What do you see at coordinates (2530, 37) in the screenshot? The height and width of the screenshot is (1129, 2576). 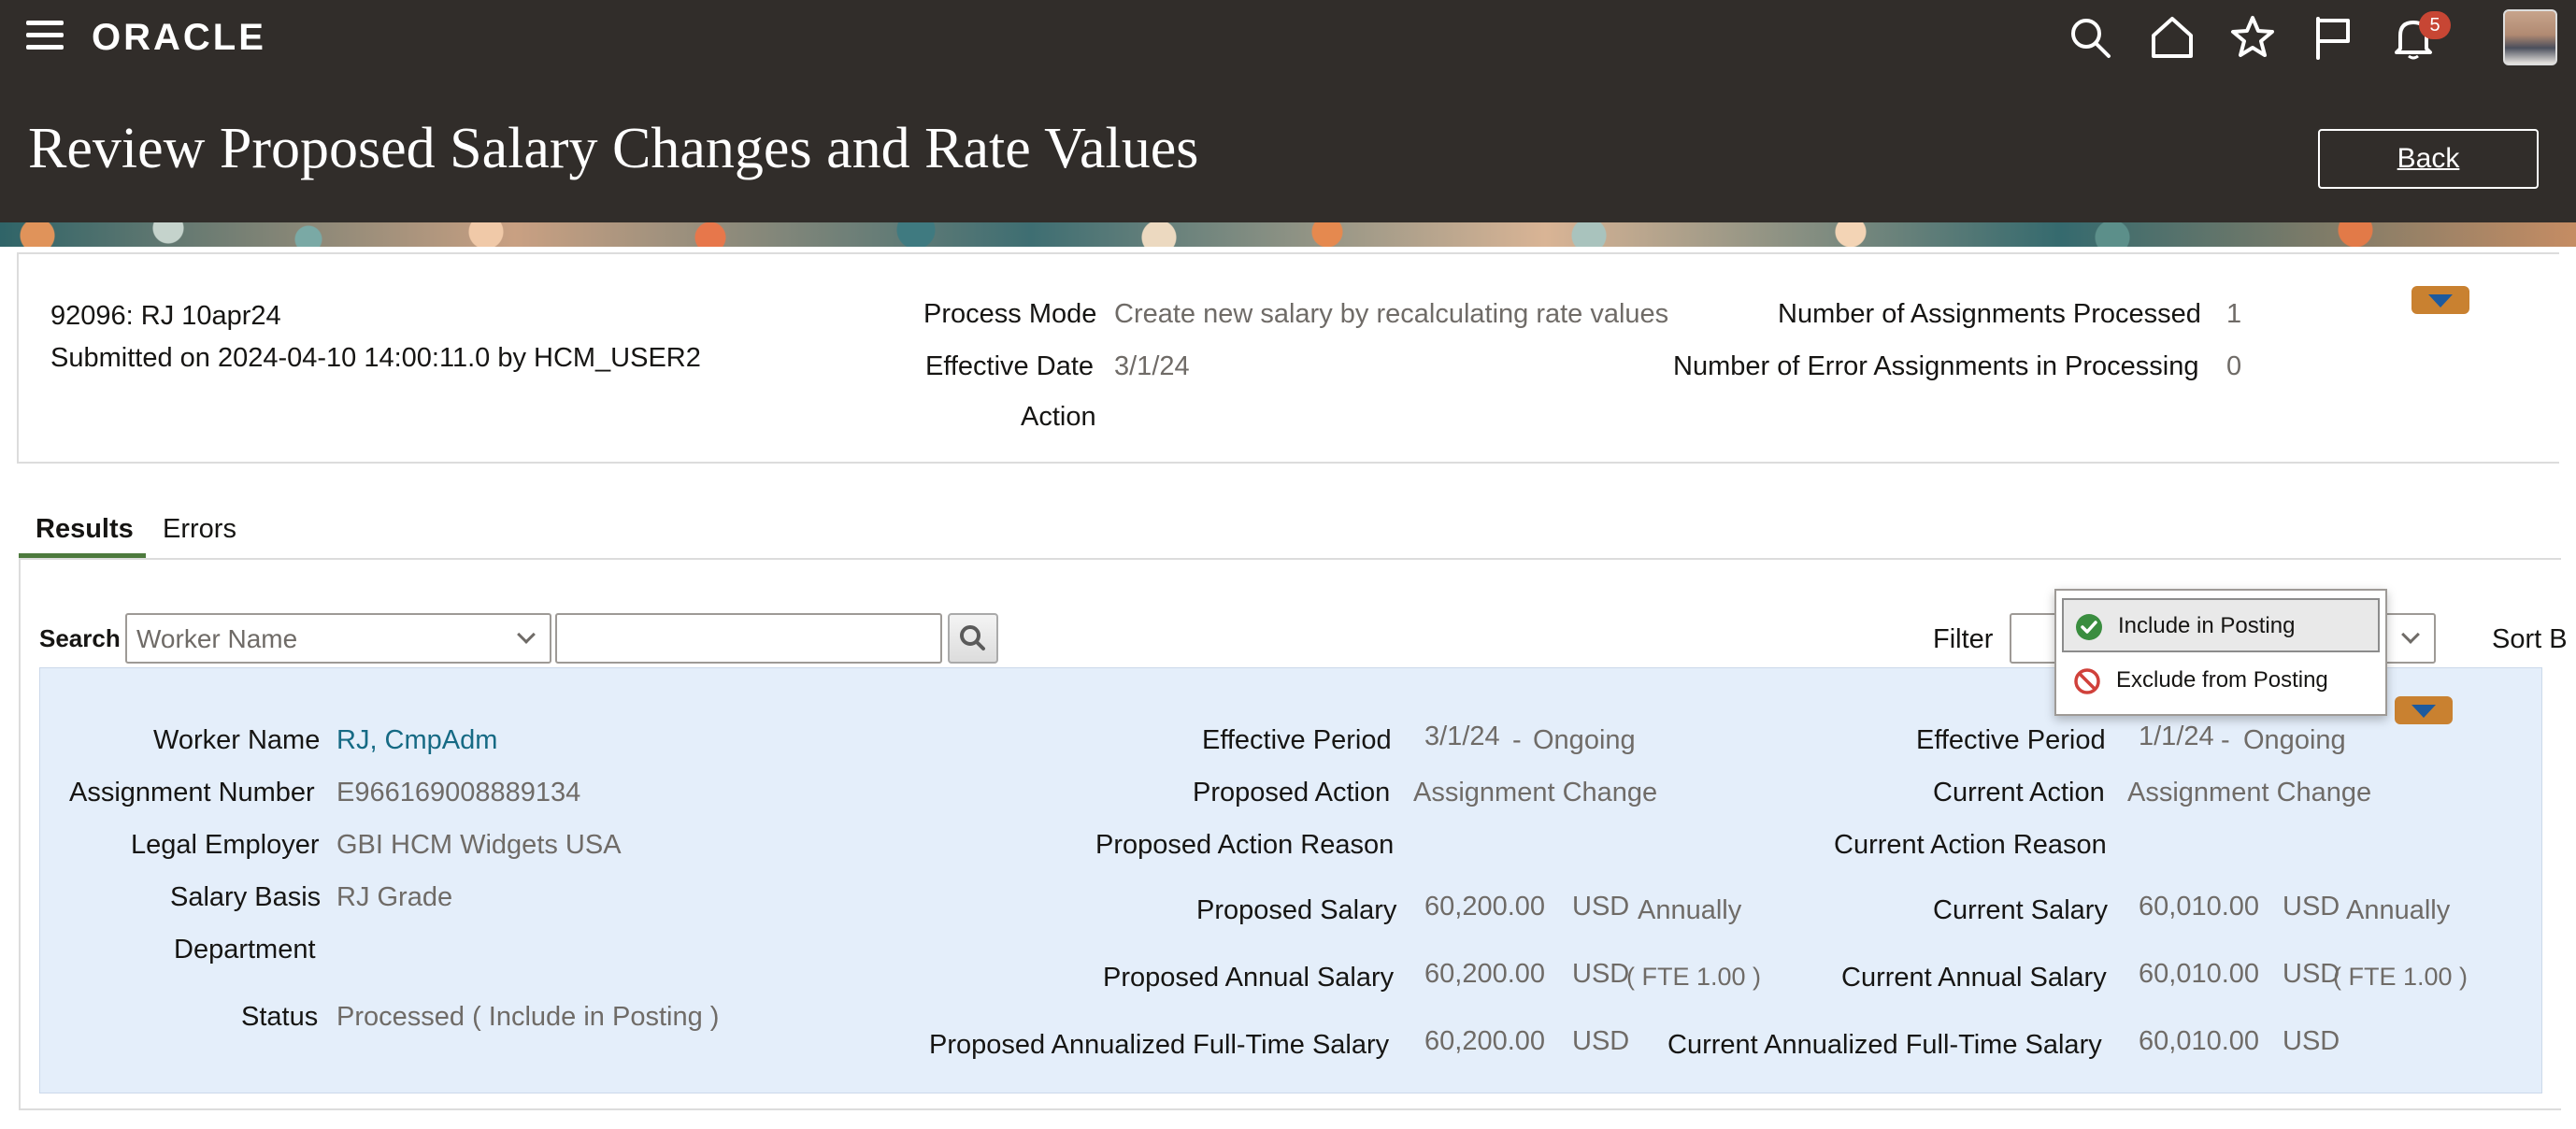 I see `user-avatar` at bounding box center [2530, 37].